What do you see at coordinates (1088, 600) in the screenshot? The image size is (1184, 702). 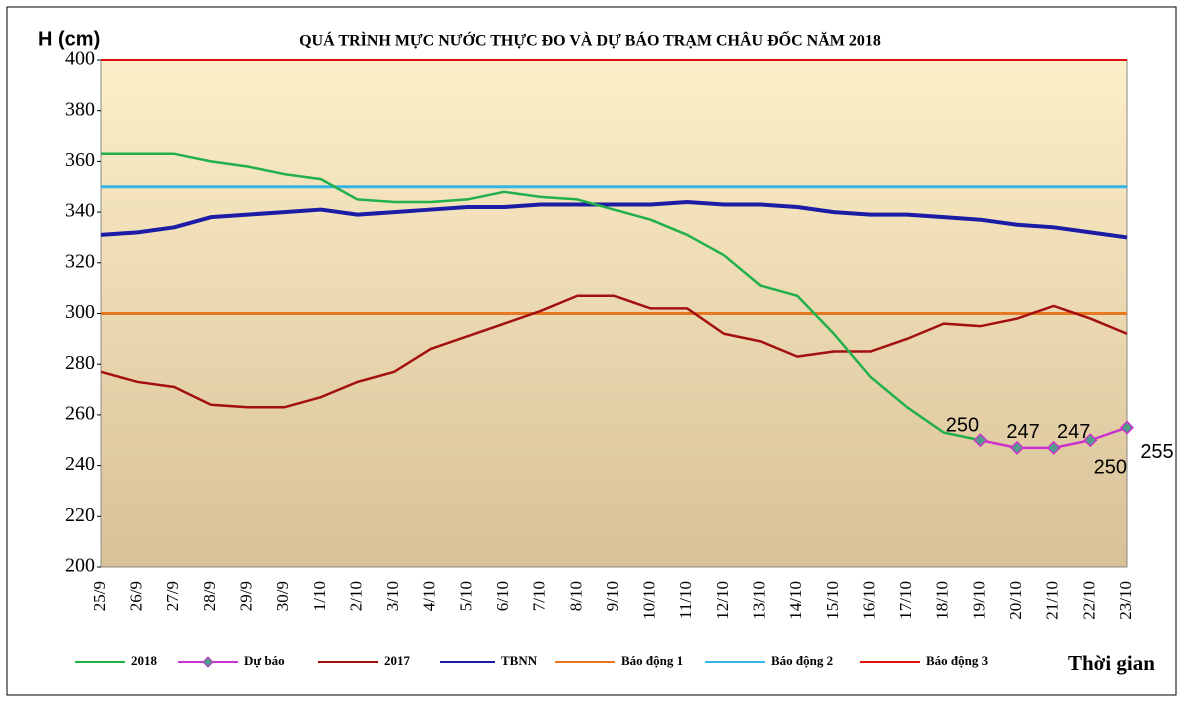 I see `x-tick-label: 22/10` at bounding box center [1088, 600].